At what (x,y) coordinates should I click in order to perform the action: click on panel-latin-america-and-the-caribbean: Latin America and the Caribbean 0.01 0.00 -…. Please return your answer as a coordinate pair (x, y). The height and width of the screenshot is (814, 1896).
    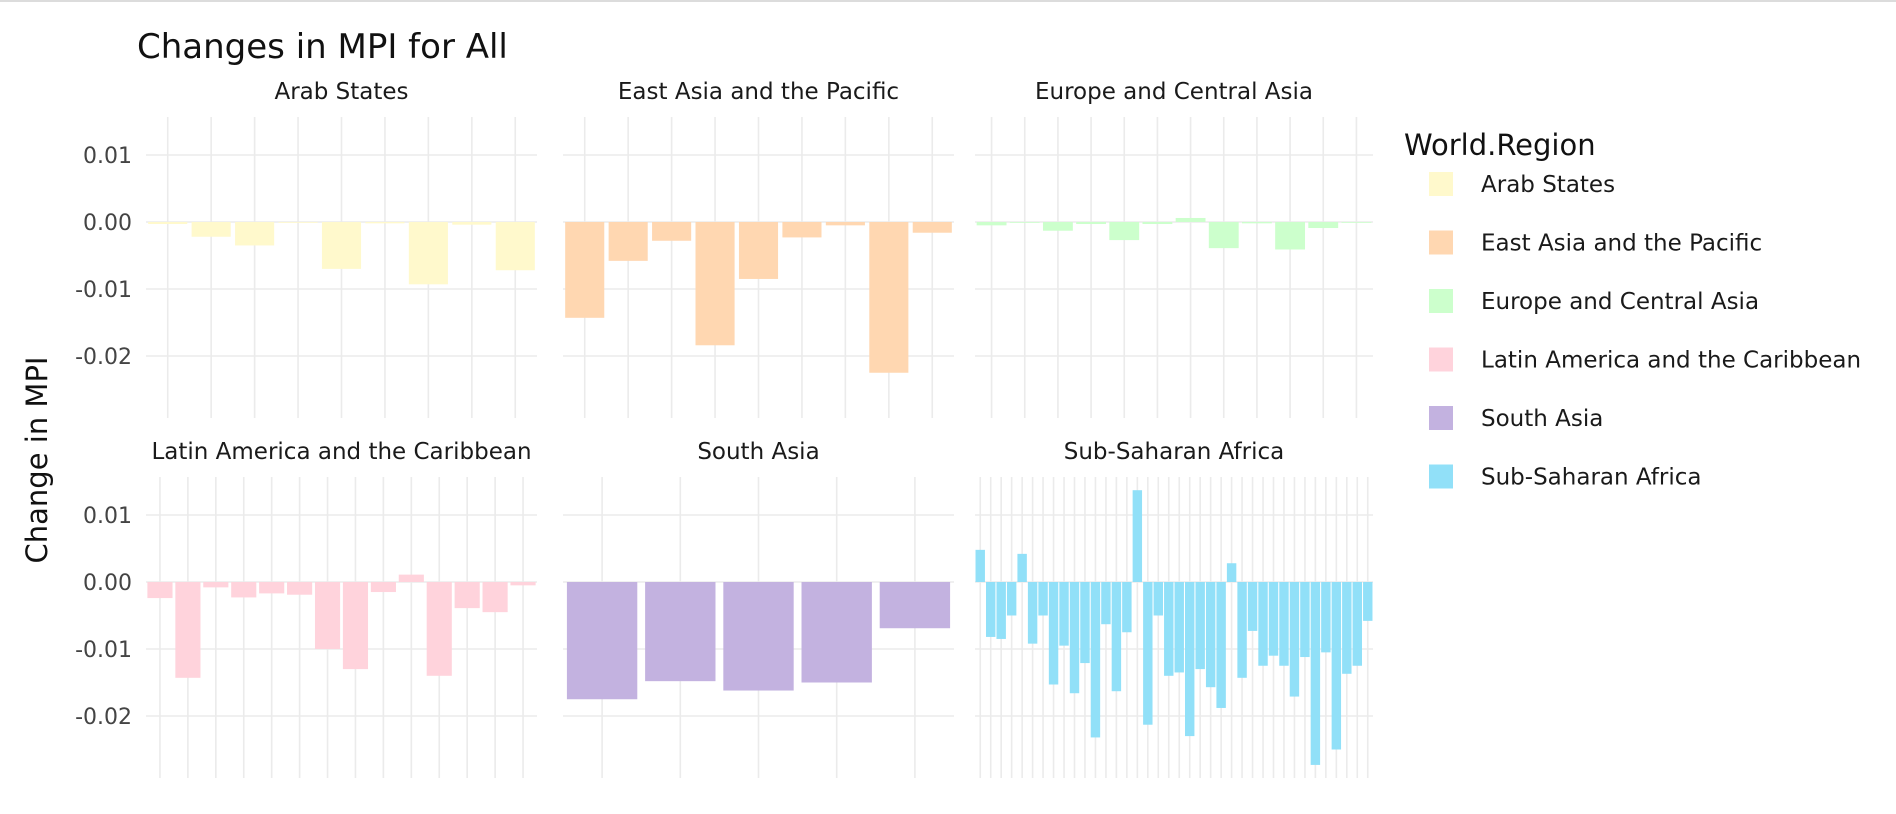
    Looking at the image, I should click on (306, 608).